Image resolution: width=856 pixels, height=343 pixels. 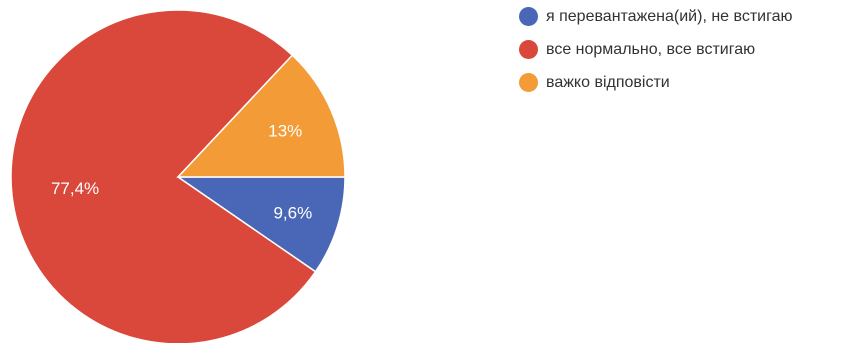 I want to click on legend-label-overloaded: я перевантажена(ий), не встигаю, so click(x=669, y=16).